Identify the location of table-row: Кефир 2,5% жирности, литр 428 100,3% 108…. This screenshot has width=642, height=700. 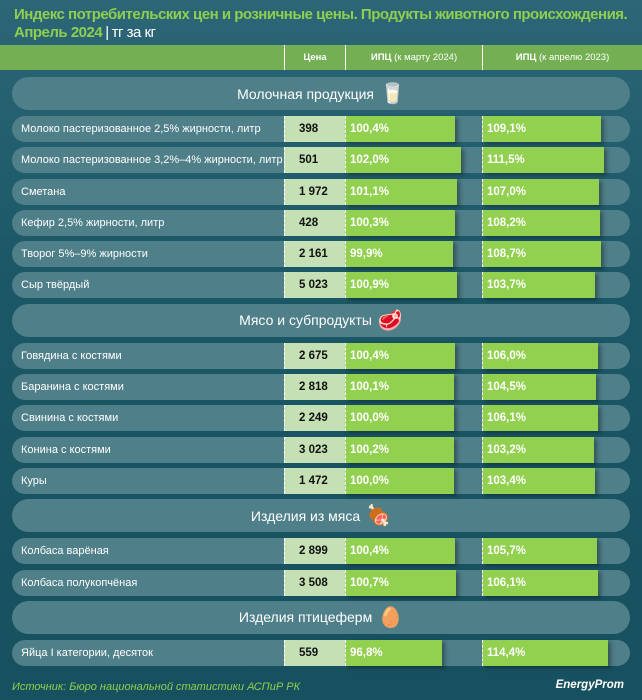
(321, 222).